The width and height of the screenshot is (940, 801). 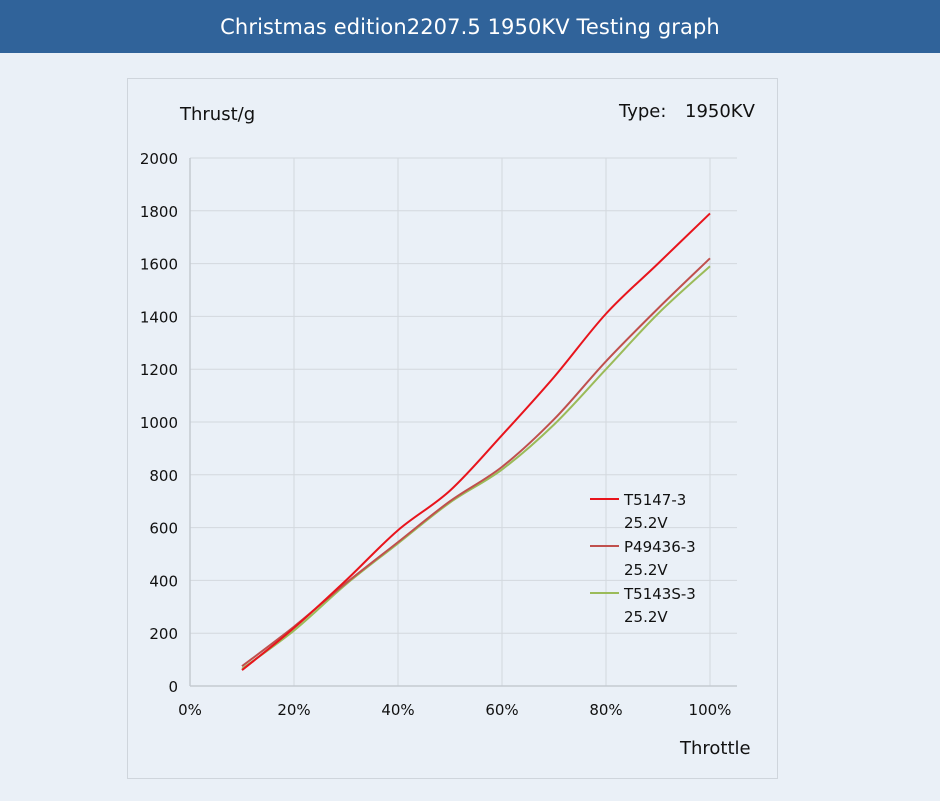 I want to click on y-tick-label: 200, so click(x=163, y=634).